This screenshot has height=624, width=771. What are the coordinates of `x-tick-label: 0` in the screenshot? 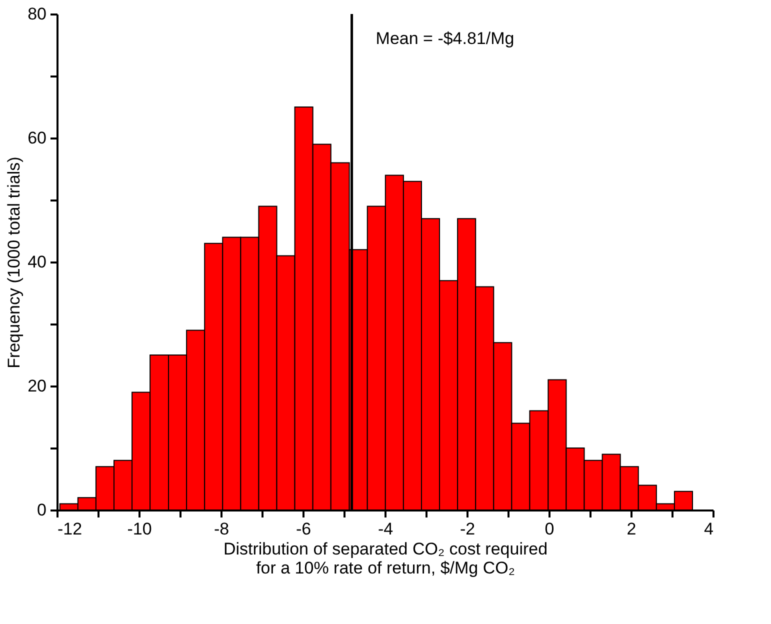 It's located at (549, 529).